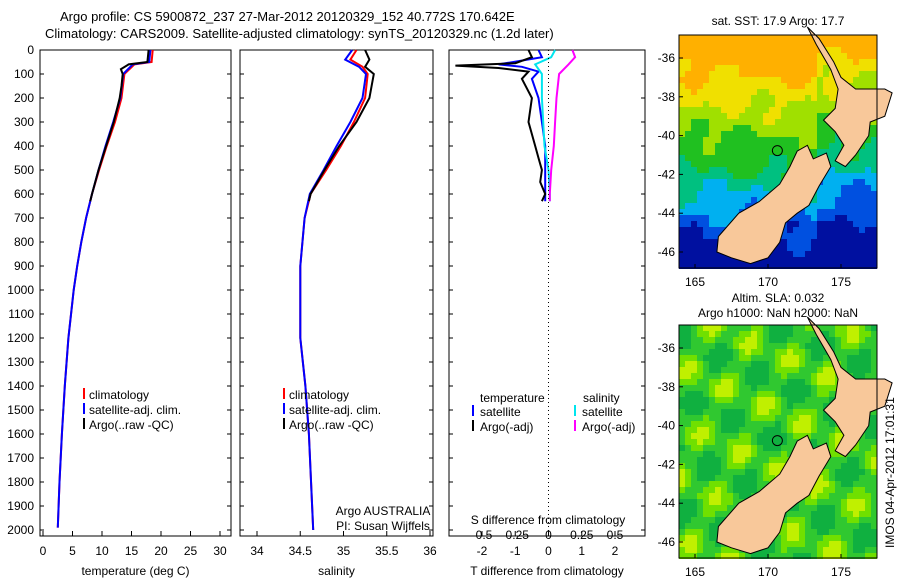 The height and width of the screenshot is (580, 900). I want to click on legend-label: satellite, so click(602, 412).